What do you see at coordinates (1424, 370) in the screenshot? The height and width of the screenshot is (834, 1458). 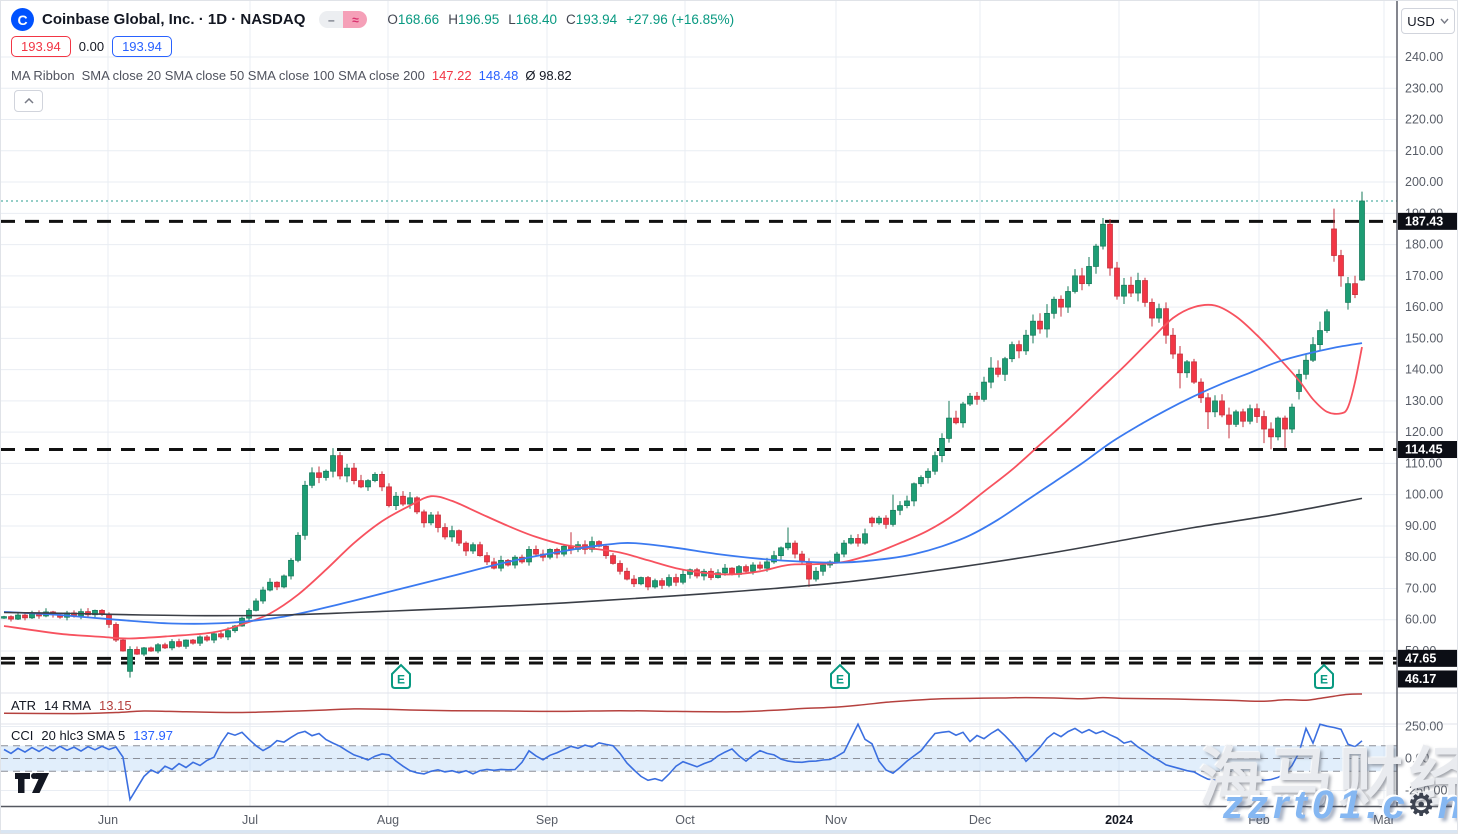 I see `svg-text: 140.00` at bounding box center [1424, 370].